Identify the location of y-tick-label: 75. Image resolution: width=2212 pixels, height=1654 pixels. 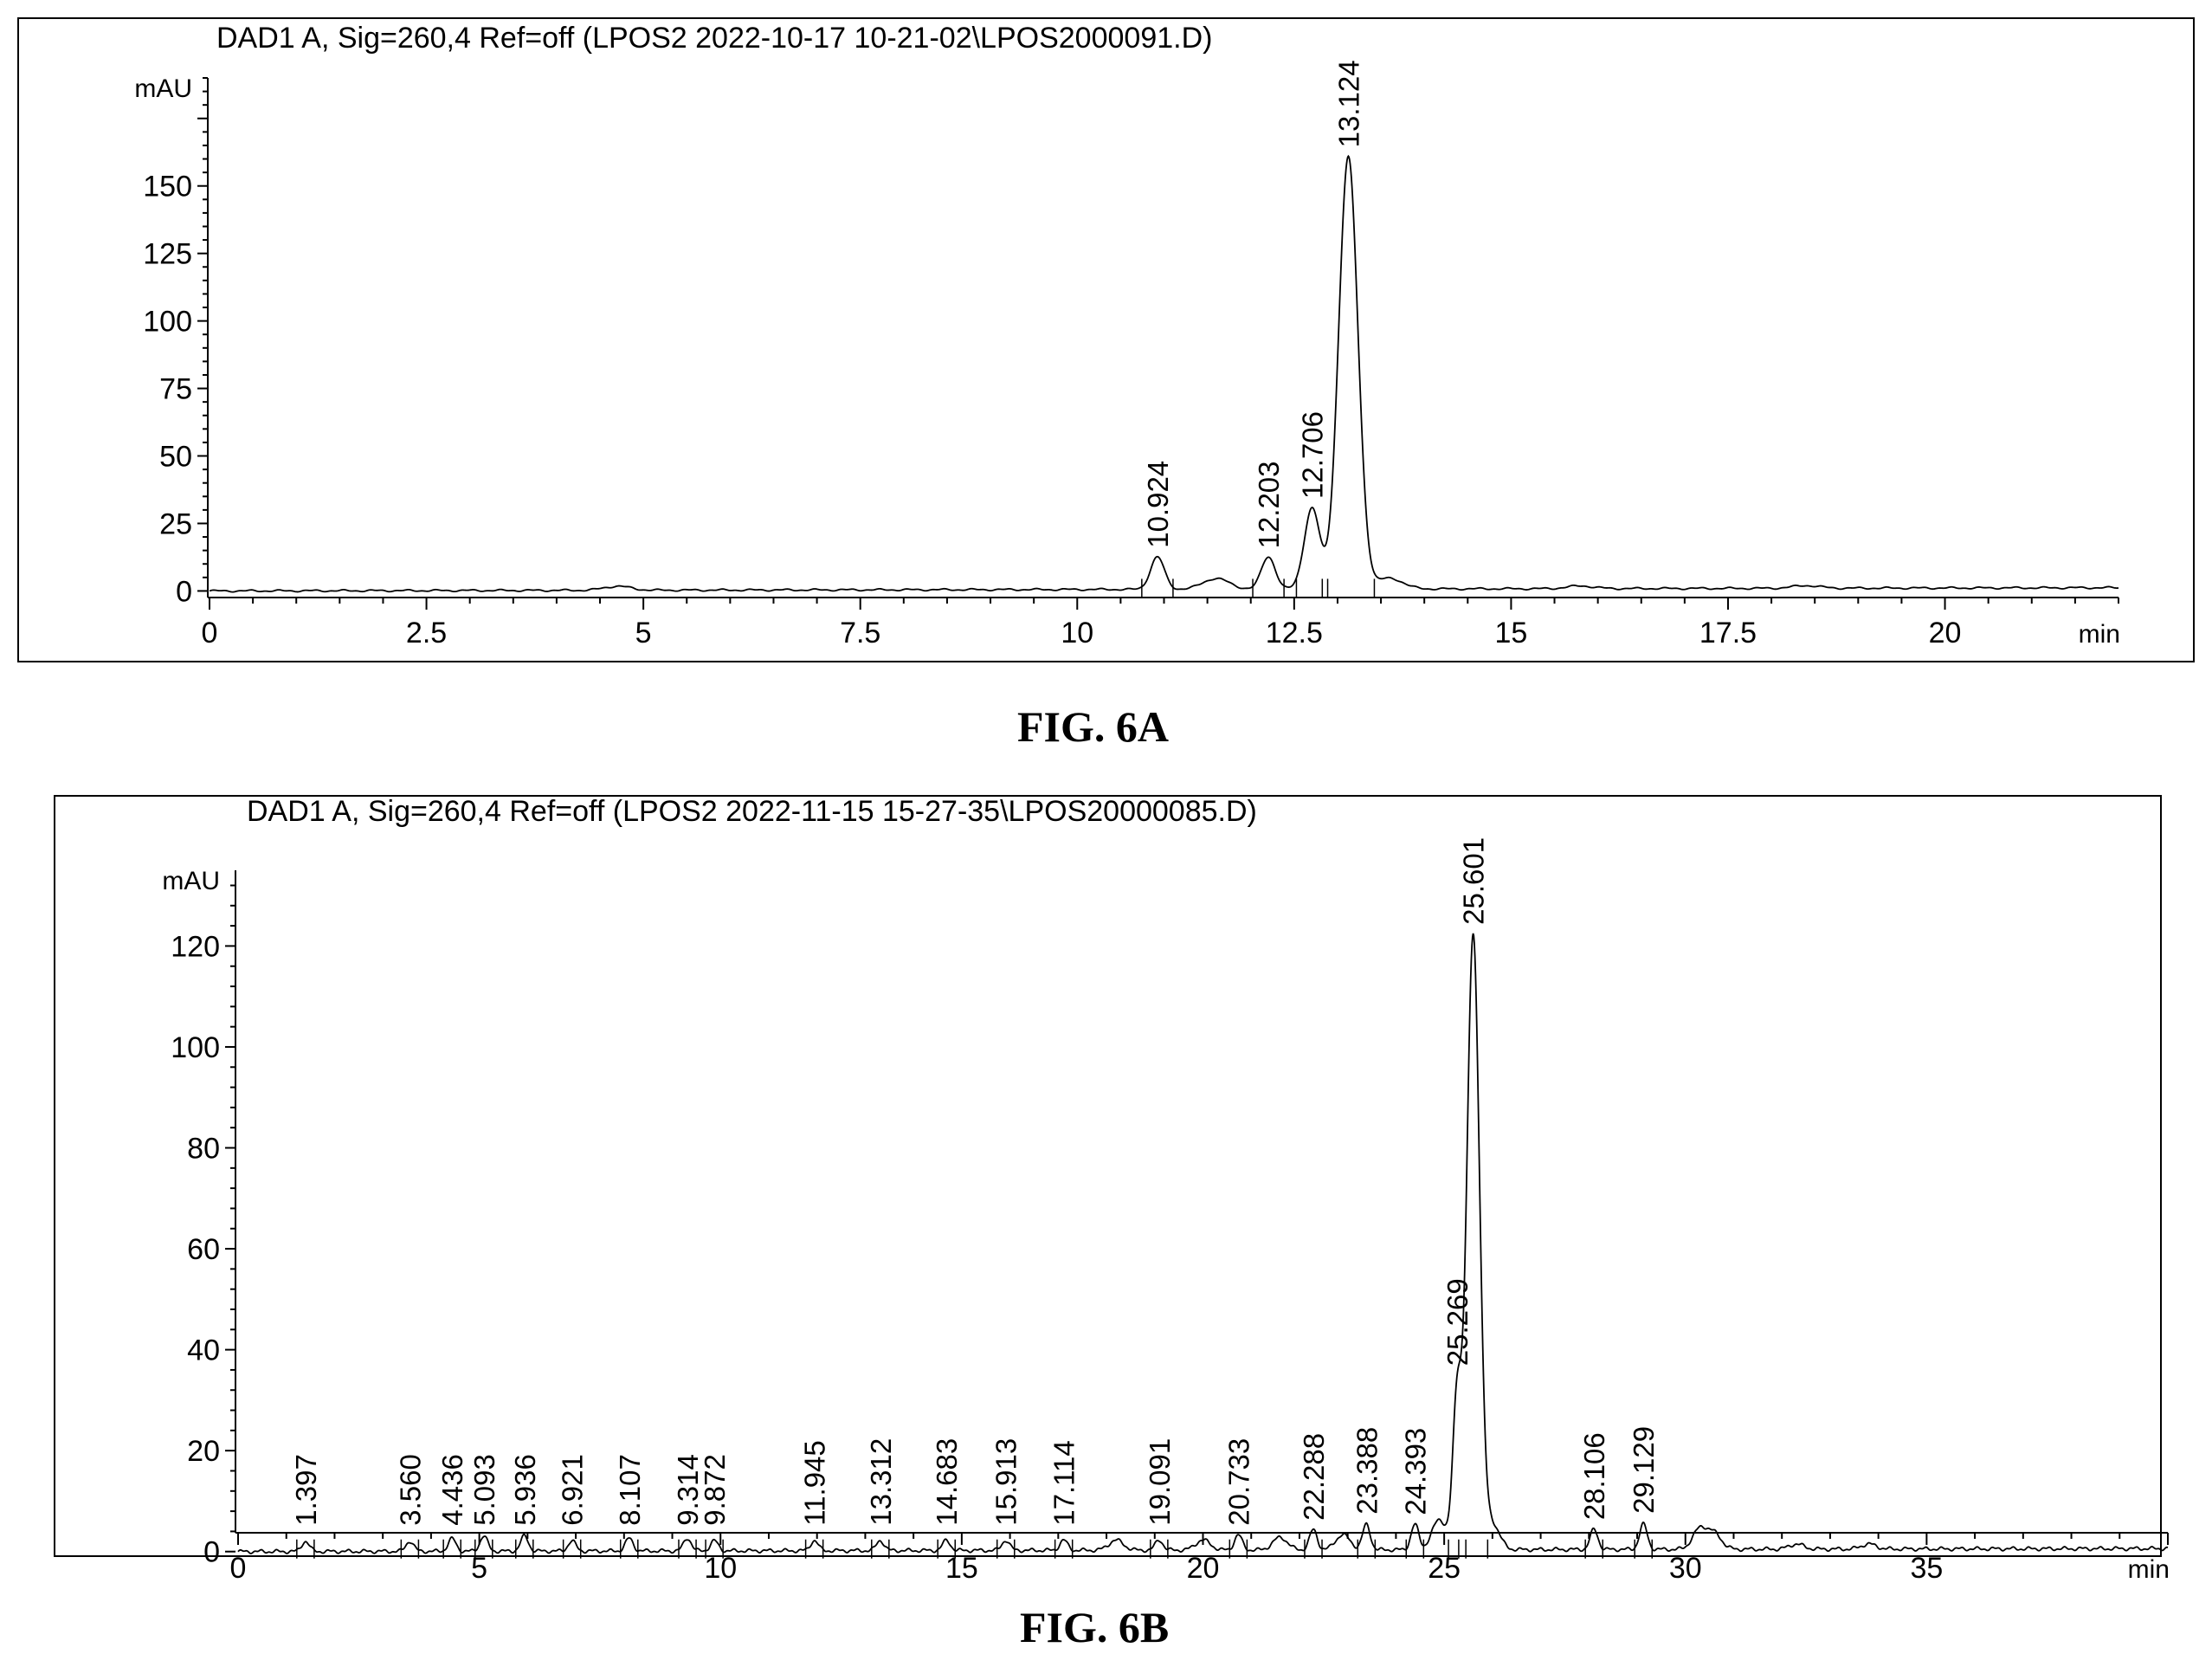
(175, 389).